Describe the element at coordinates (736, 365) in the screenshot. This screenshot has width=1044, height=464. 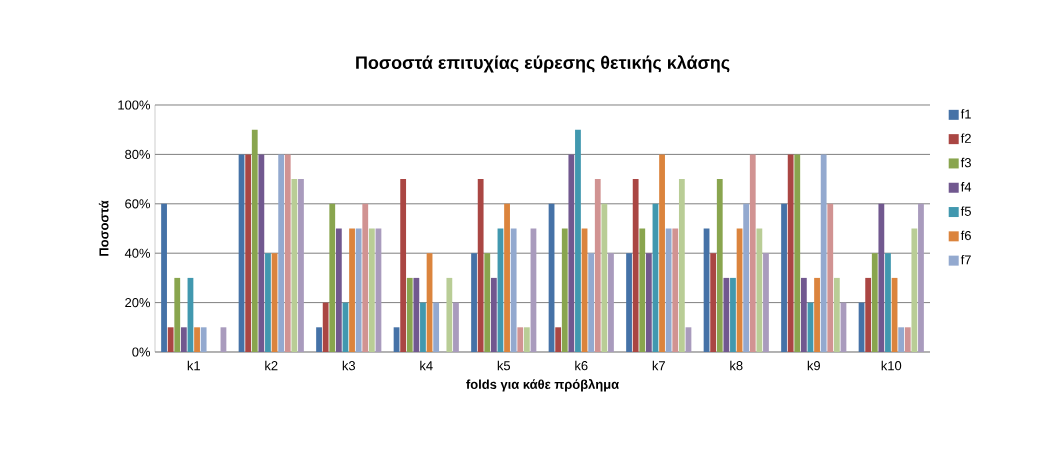
I see `x-tick-label: k8` at that location.